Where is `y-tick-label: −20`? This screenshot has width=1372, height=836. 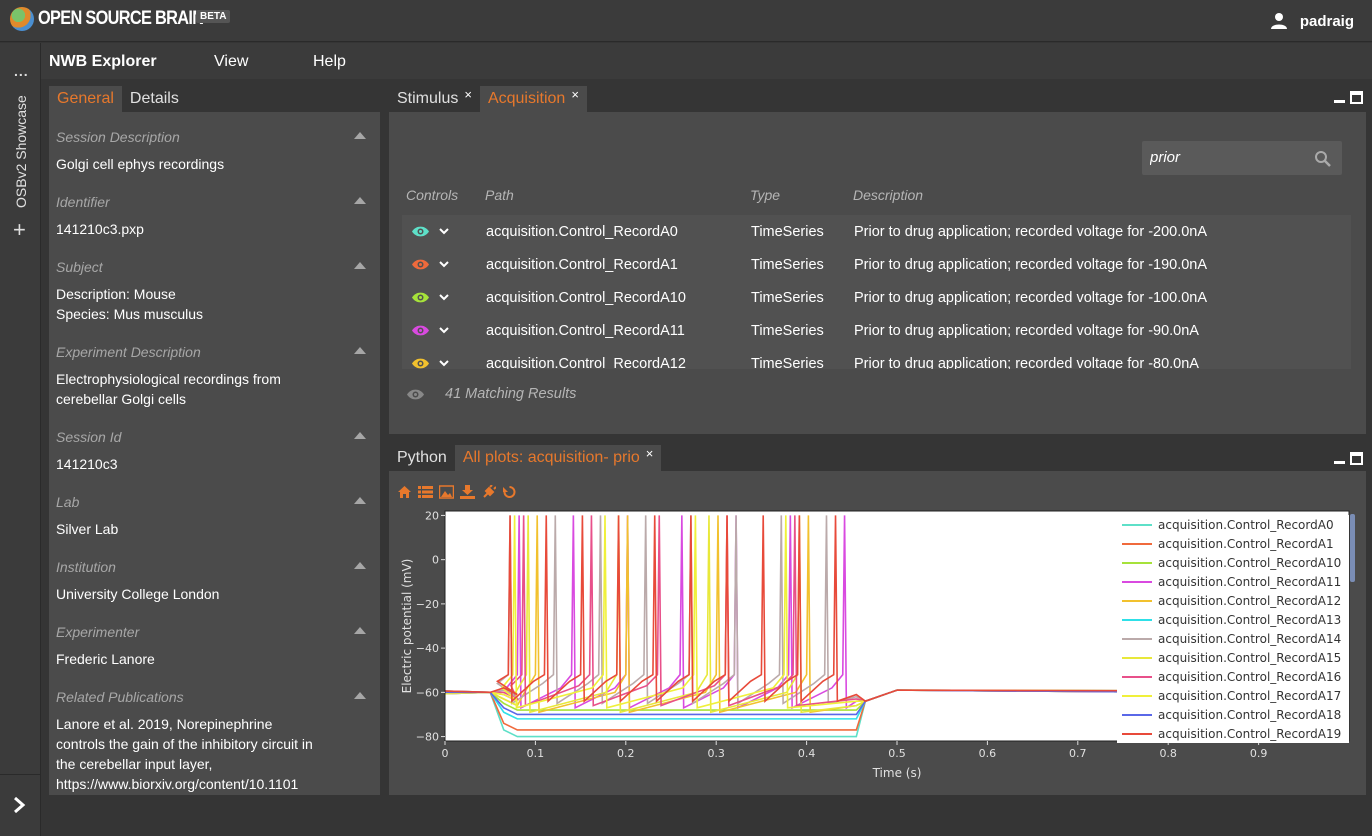
y-tick-label: −20 is located at coordinates (427, 604).